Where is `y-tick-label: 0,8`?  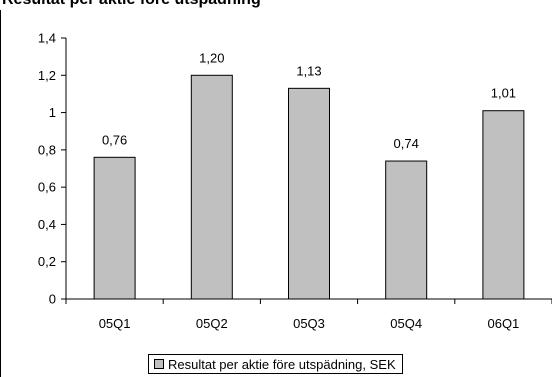
y-tick-label: 0,8 is located at coordinates (47, 149).